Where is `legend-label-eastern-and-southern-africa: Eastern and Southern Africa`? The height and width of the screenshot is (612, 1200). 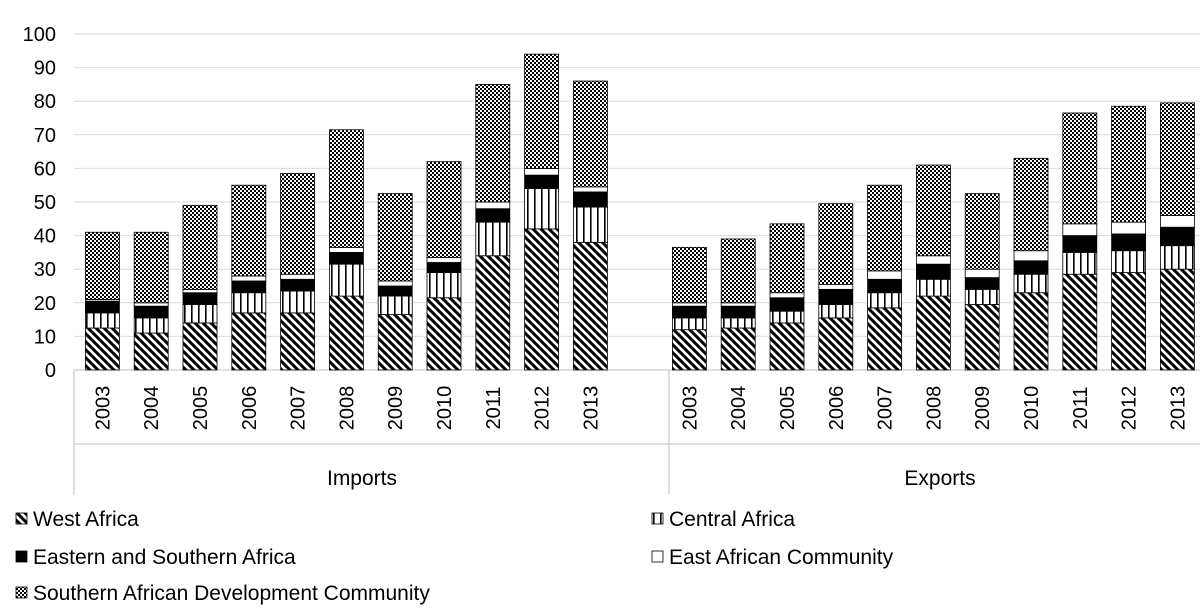
legend-label-eastern-and-southern-africa: Eastern and Southern Africa is located at coordinates (164, 557).